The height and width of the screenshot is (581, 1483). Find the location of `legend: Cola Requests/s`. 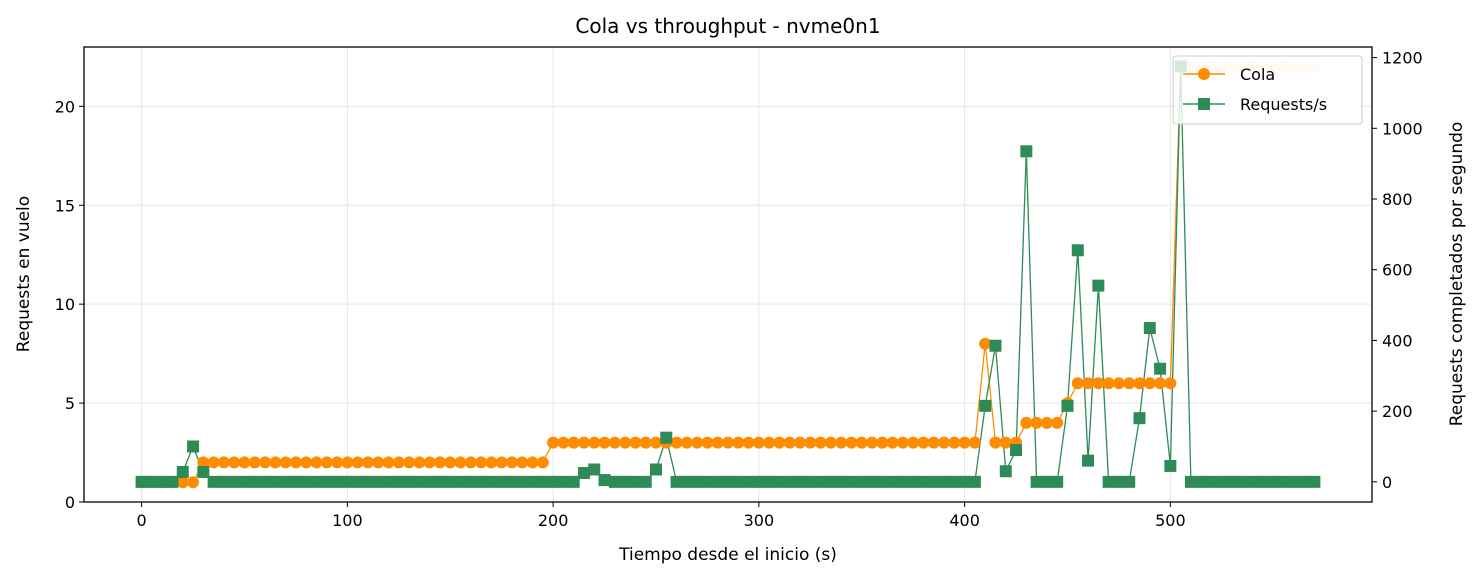

legend: Cola Requests/s is located at coordinates (1267, 90).